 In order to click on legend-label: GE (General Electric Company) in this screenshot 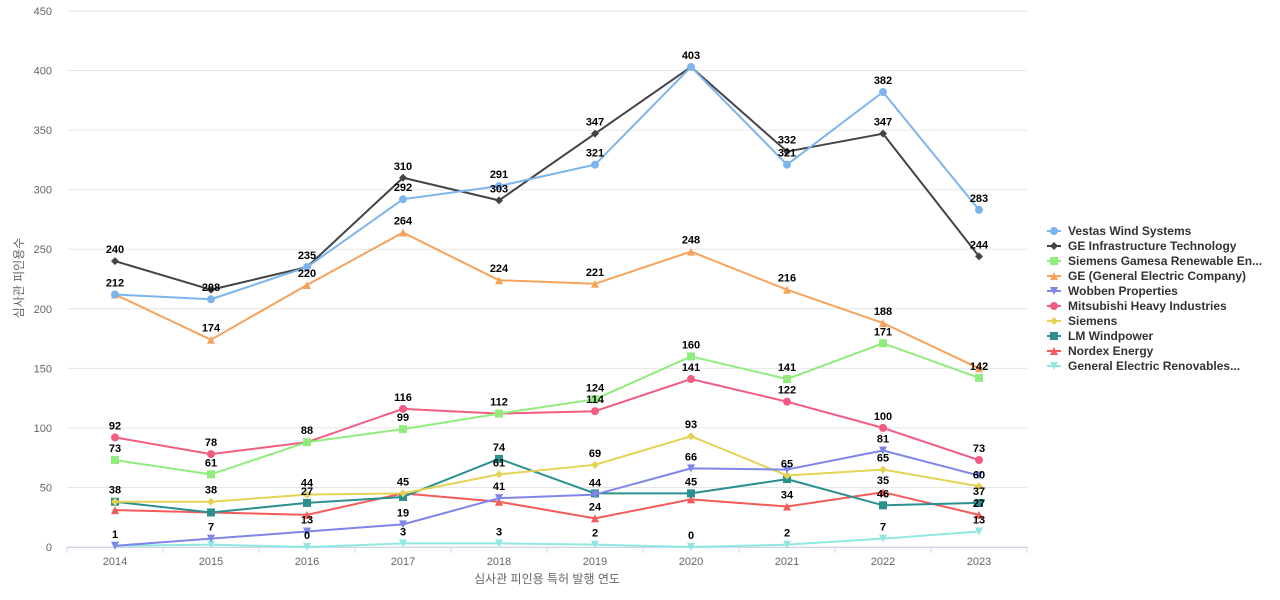, I will do `click(1157, 276)`.